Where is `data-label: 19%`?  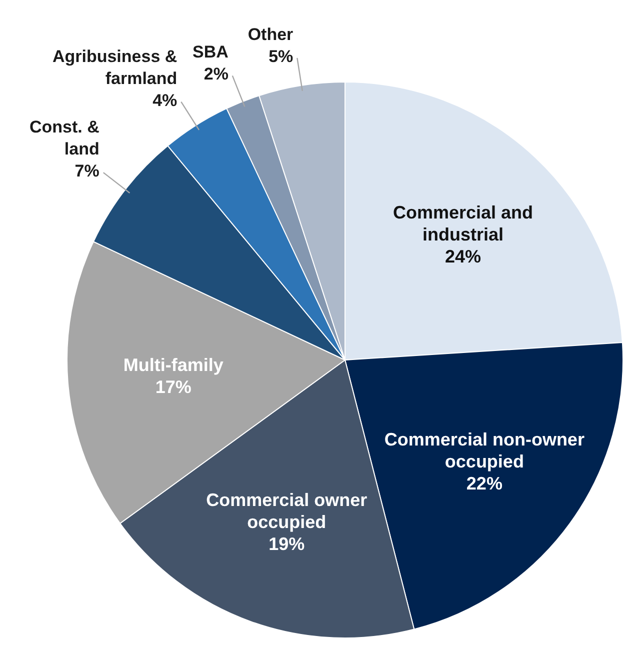
data-label: 19% is located at coordinates (286, 544).